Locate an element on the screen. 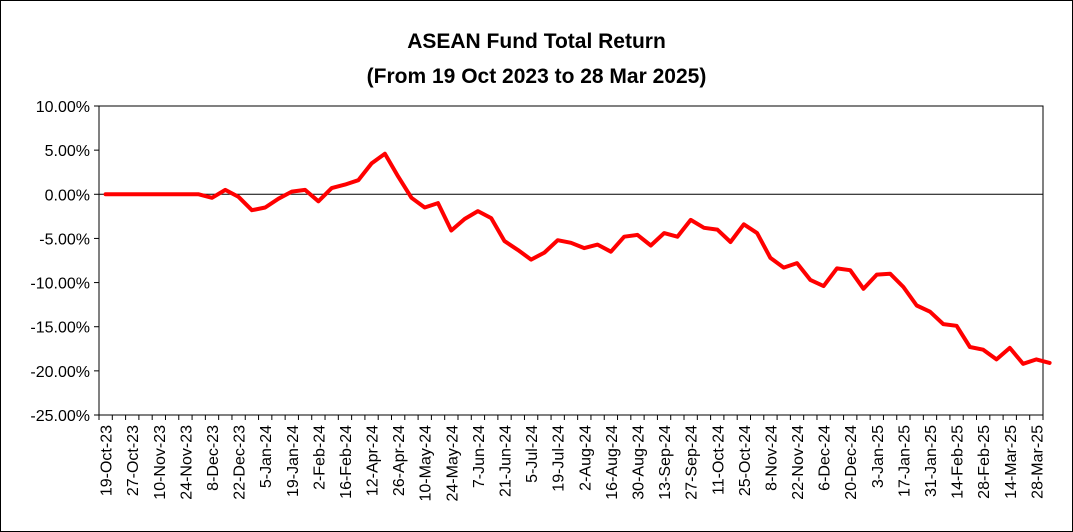 This screenshot has width=1073, height=532. x-tick-label: 19-Oct-23 is located at coordinates (107, 460).